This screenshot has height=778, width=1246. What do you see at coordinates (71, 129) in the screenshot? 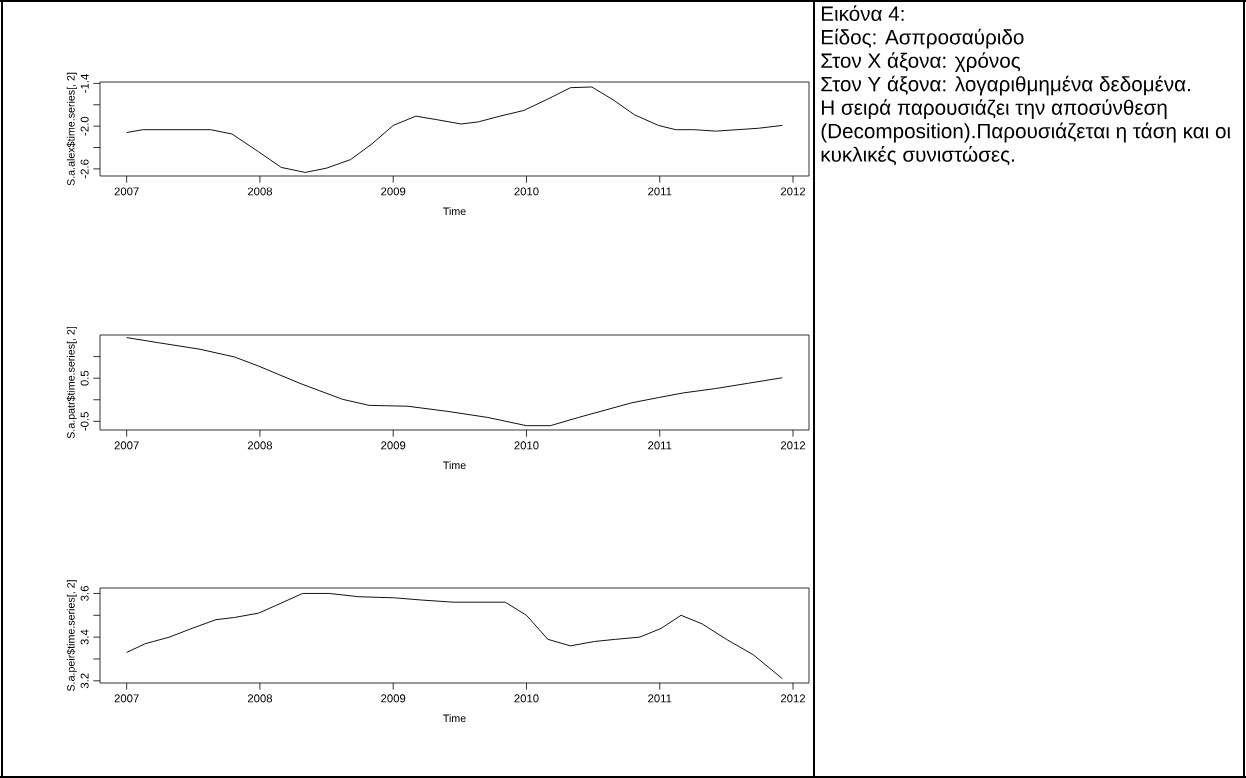
I see `y-axis-title: S.a.alex$time.series[, 2]` at bounding box center [71, 129].